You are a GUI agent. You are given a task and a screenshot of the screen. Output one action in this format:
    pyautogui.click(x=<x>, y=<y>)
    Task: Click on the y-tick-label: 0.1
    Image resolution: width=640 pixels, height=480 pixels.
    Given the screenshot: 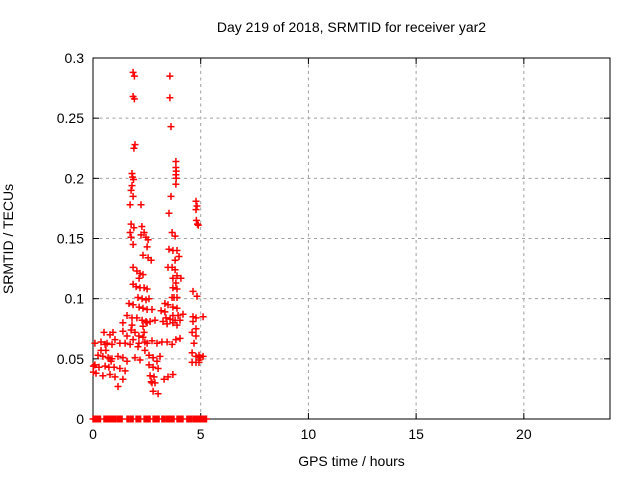 What is the action you would take?
    pyautogui.click(x=75, y=299)
    